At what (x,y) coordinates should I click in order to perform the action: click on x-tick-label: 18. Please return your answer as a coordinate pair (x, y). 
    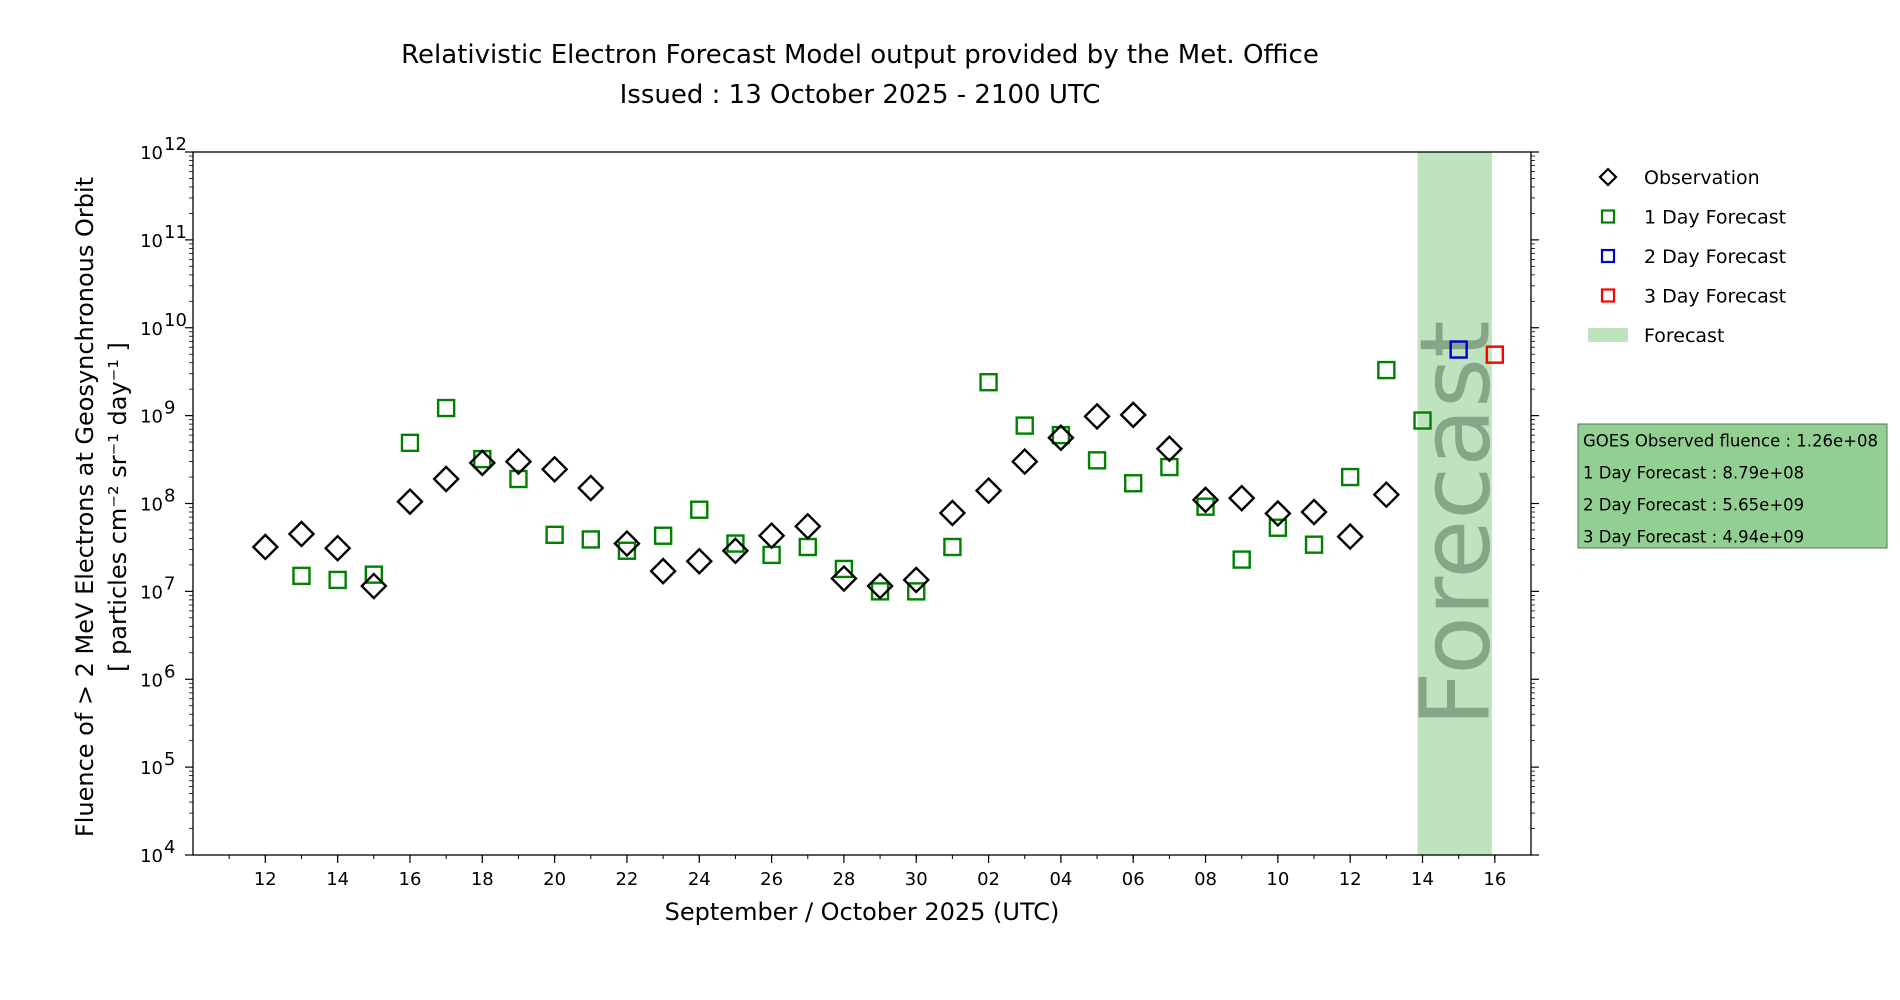
    Looking at the image, I should click on (482, 879).